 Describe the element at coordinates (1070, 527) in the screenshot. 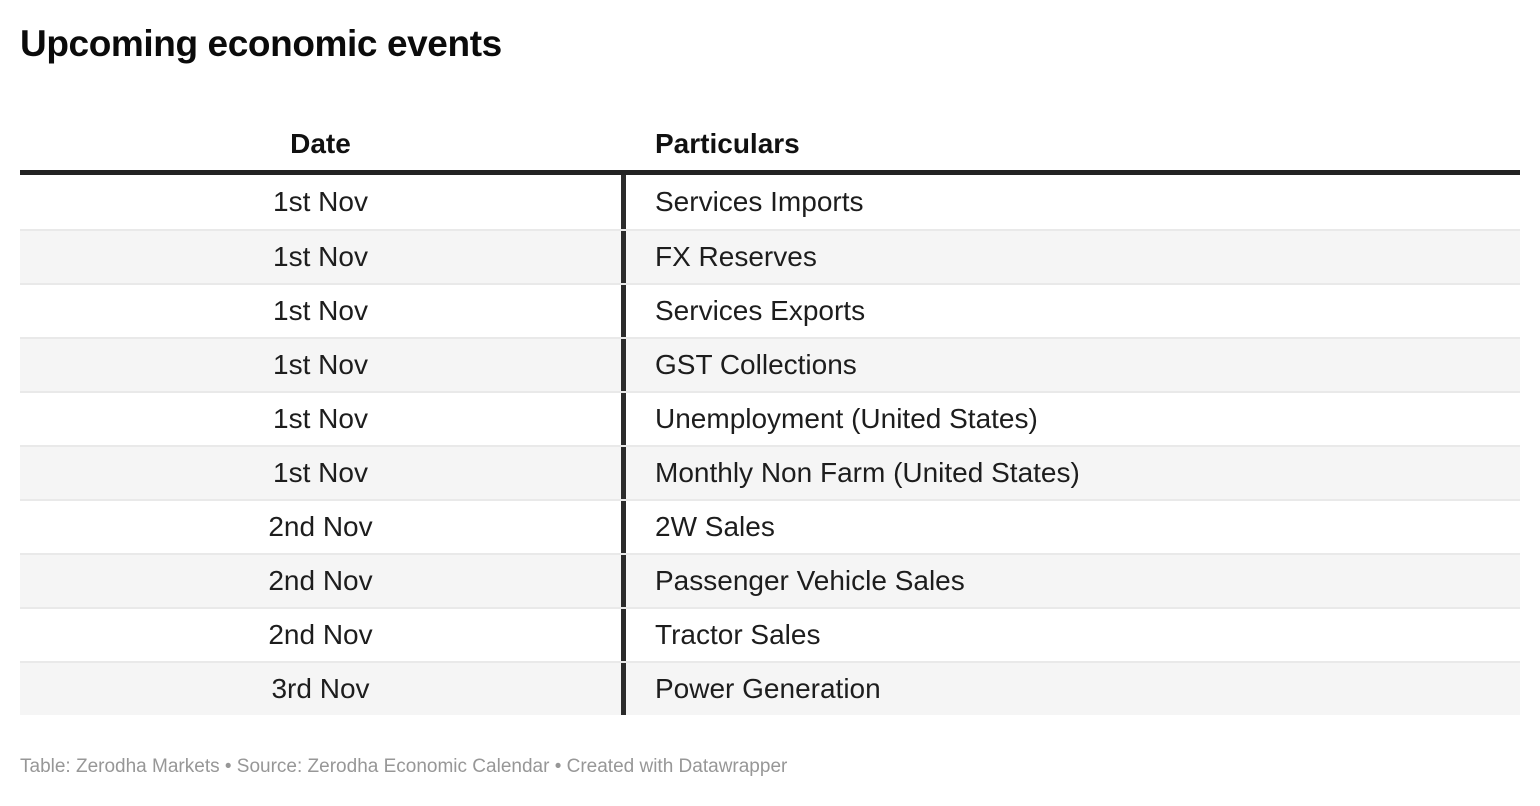

I see `particulars-cell: 2W Sales` at that location.